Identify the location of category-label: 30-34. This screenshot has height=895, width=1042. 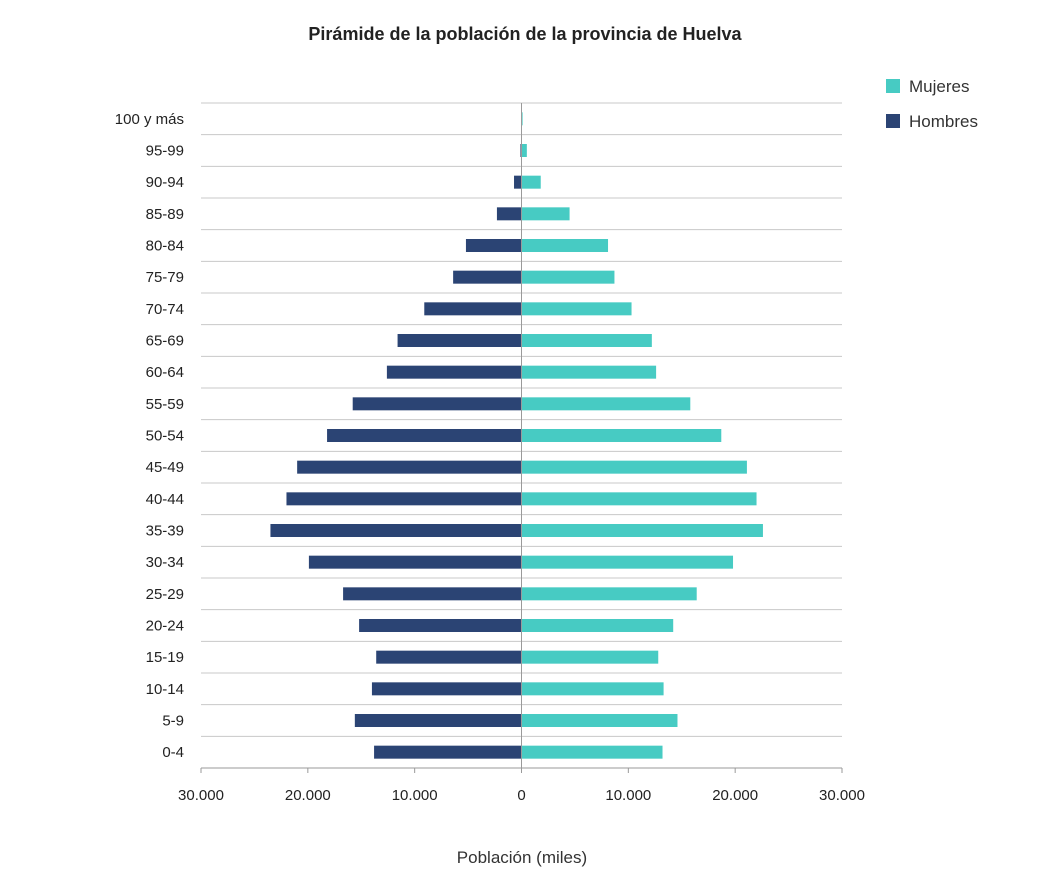
(165, 562).